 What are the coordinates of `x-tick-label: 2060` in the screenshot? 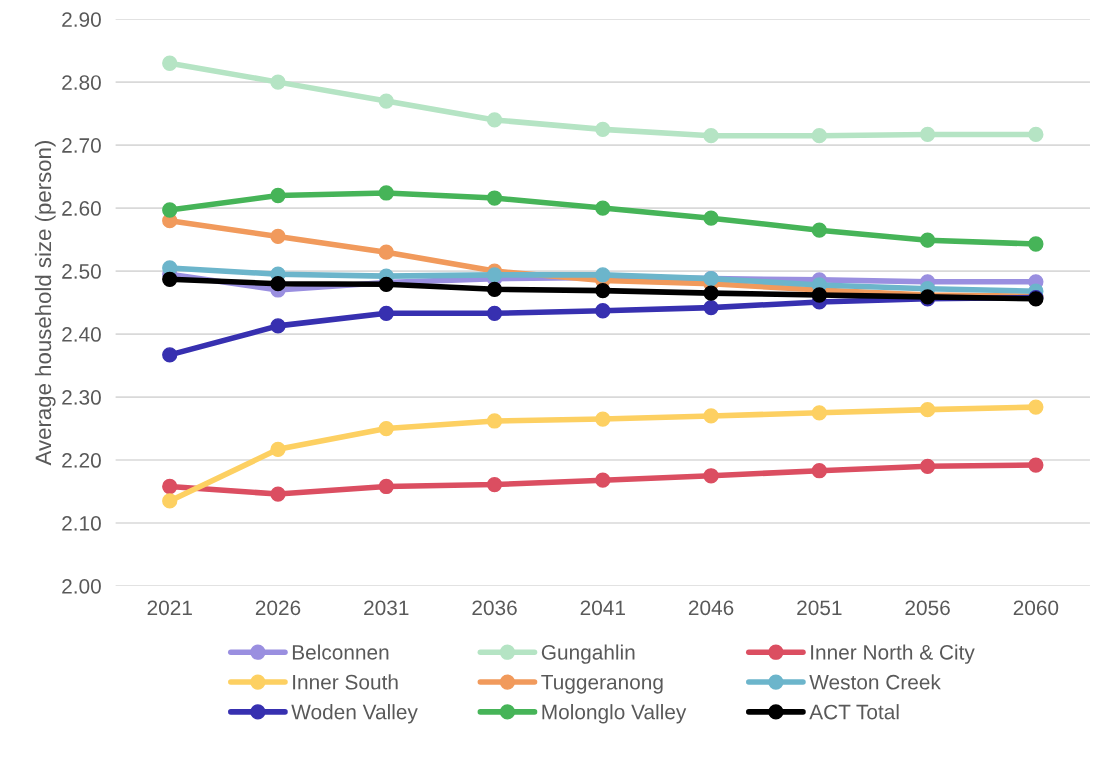 It's located at (1036, 608).